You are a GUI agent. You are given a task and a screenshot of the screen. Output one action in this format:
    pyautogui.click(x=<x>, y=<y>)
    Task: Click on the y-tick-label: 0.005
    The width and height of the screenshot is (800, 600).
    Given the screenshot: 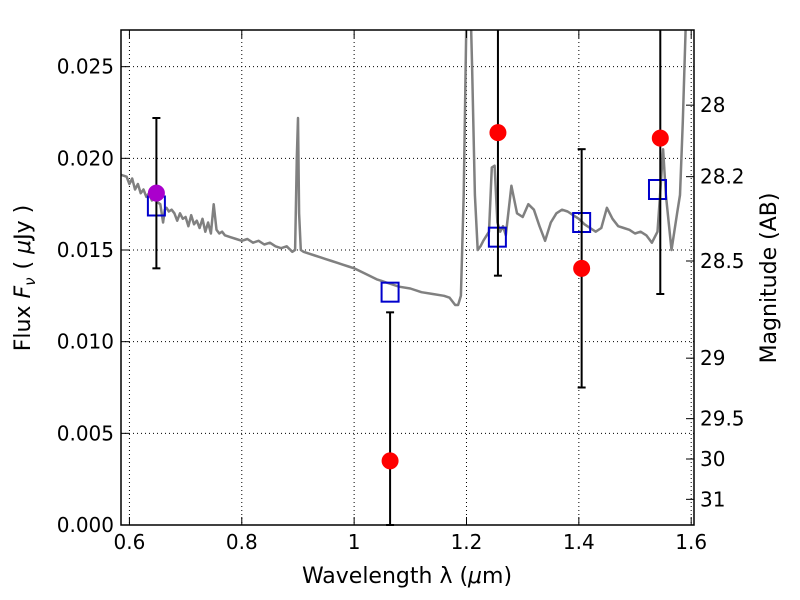 What is the action you would take?
    pyautogui.click(x=85, y=433)
    